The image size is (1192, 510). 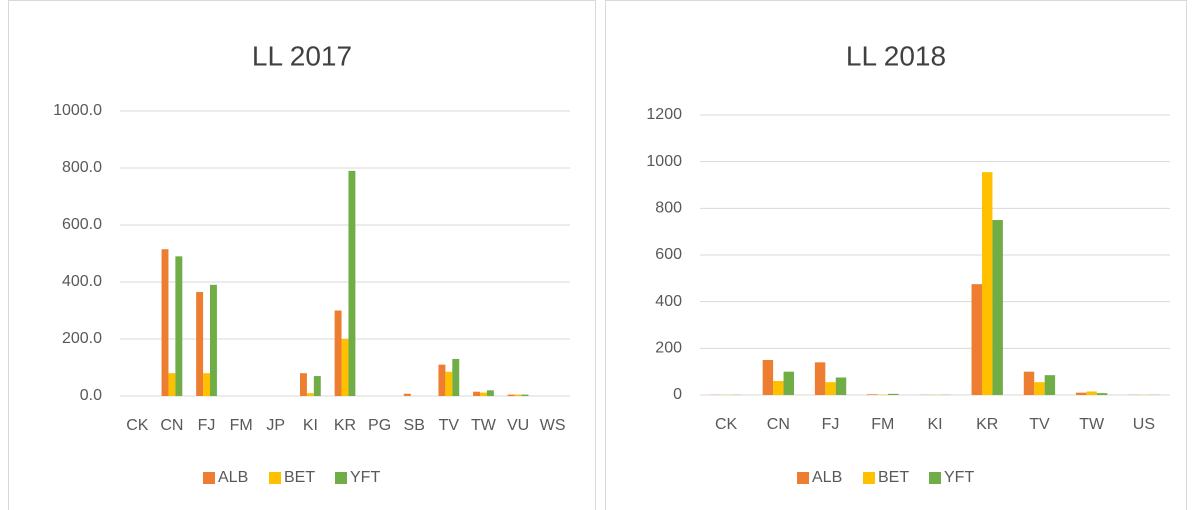 What do you see at coordinates (302, 55) in the screenshot?
I see `chart-title: LL 2017` at bounding box center [302, 55].